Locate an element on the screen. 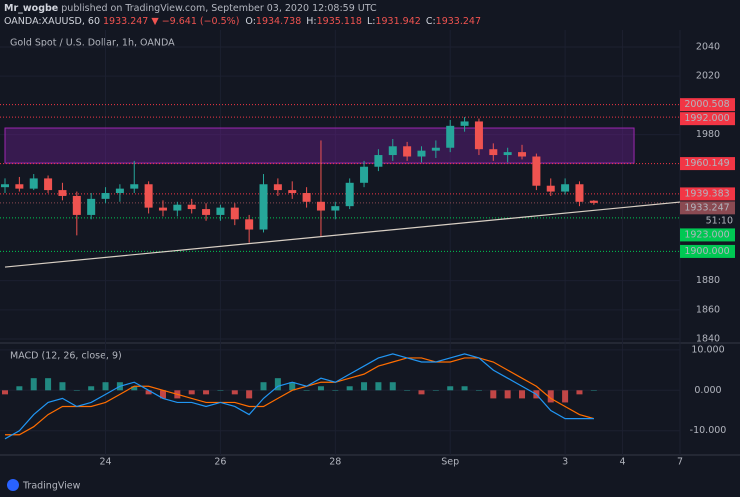  change: ▼ −9.641 (−0.5%) is located at coordinates (195, 21).